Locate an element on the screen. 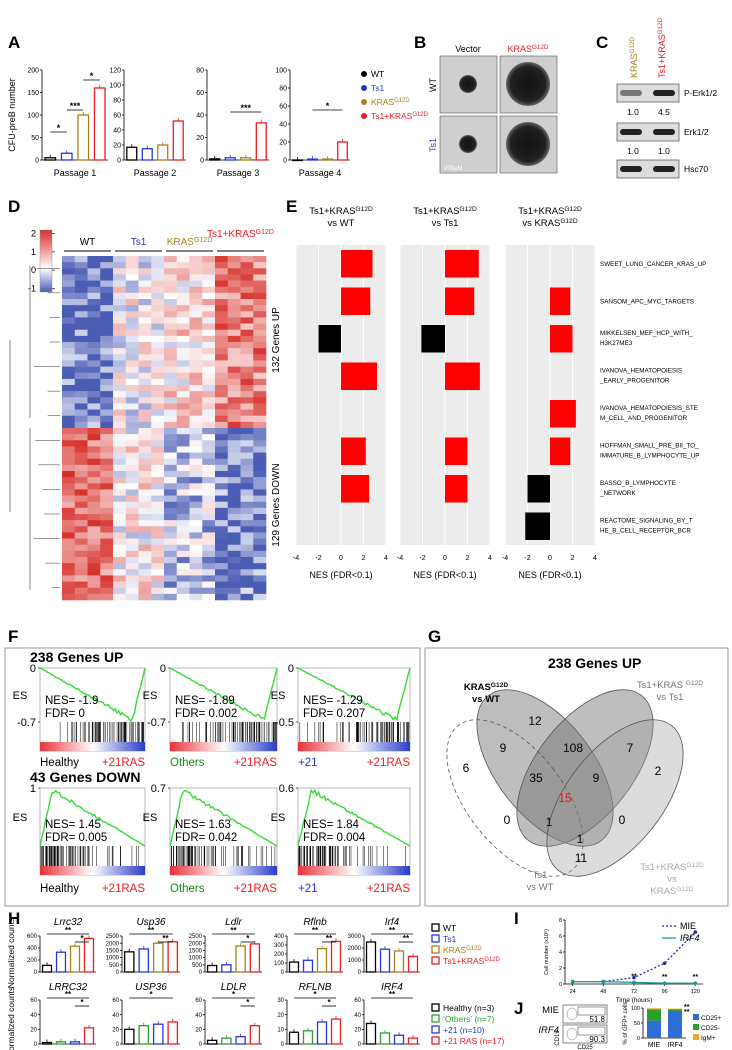 Image resolution: width=732 pixels, height=1050 pixels. legend-label-sup: G12D is located at coordinates (420, 115).